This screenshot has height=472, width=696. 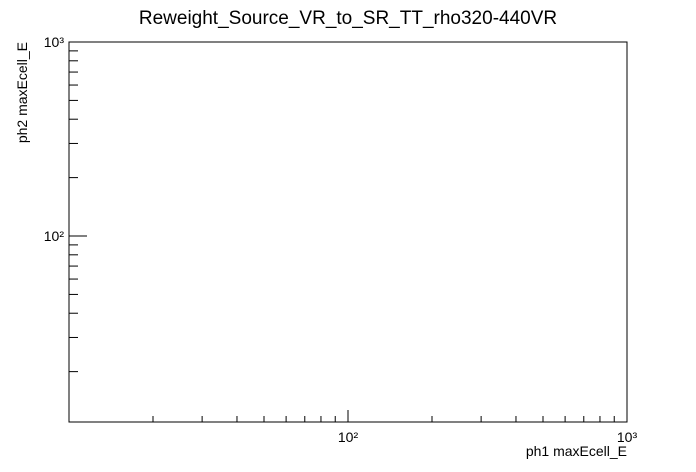 What do you see at coordinates (54, 236) in the screenshot?
I see `y-tick-label: 10²` at bounding box center [54, 236].